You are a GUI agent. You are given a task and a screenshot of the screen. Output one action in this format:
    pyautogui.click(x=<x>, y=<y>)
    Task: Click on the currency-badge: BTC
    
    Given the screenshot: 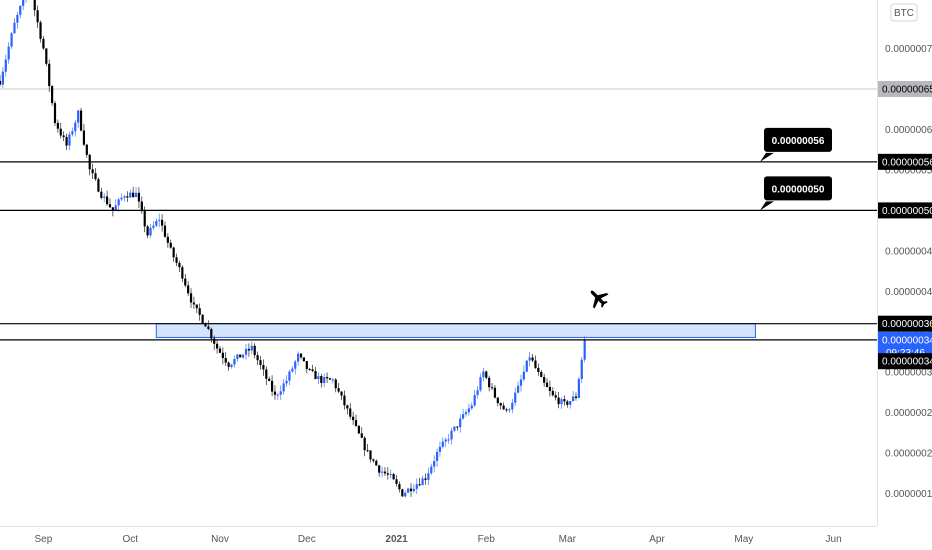 What is the action you would take?
    pyautogui.click(x=904, y=12)
    